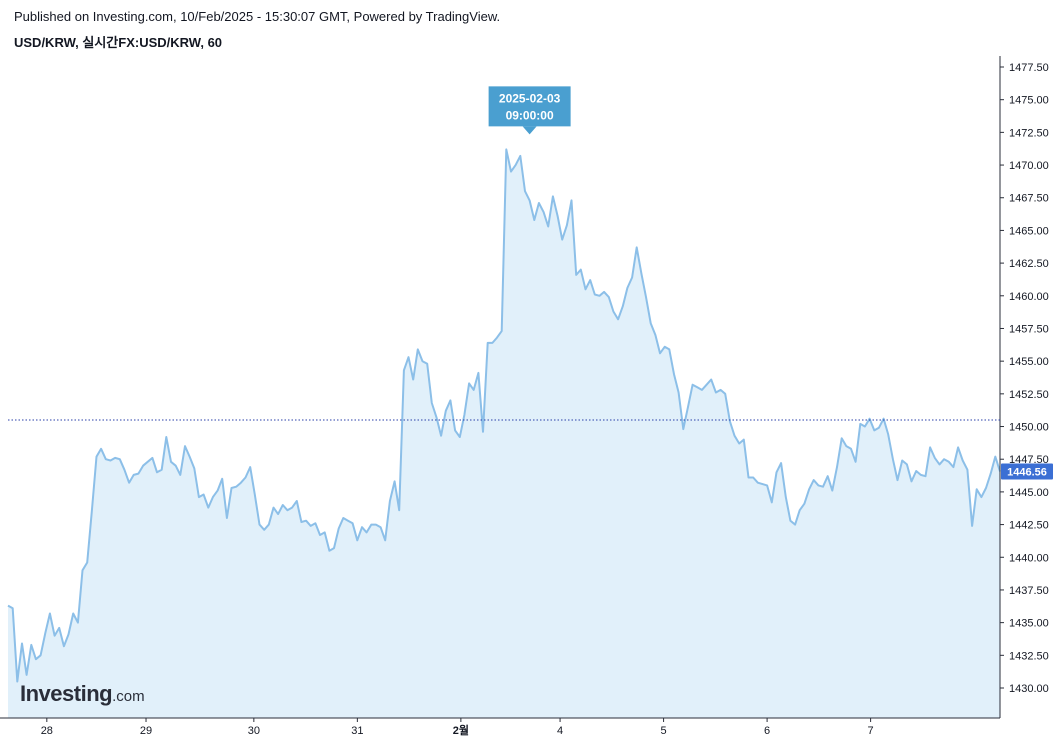 This screenshot has width=1059, height=743. I want to click on x-tick-label: 28, so click(47, 731).